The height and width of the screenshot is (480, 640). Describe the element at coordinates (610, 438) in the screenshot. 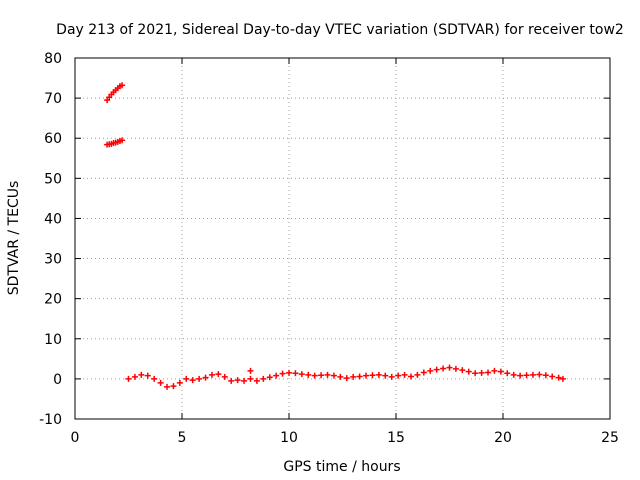

I see `x-tick-label: 25` at that location.